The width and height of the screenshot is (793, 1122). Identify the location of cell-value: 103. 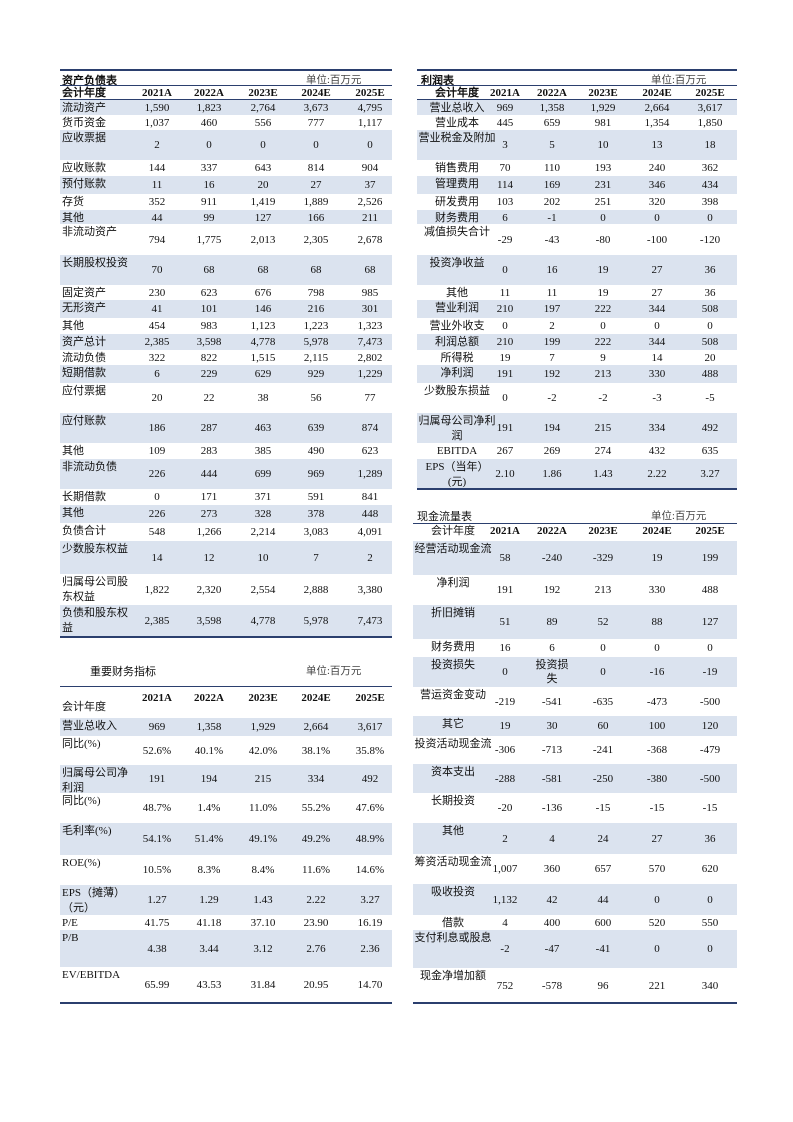
(505, 202).